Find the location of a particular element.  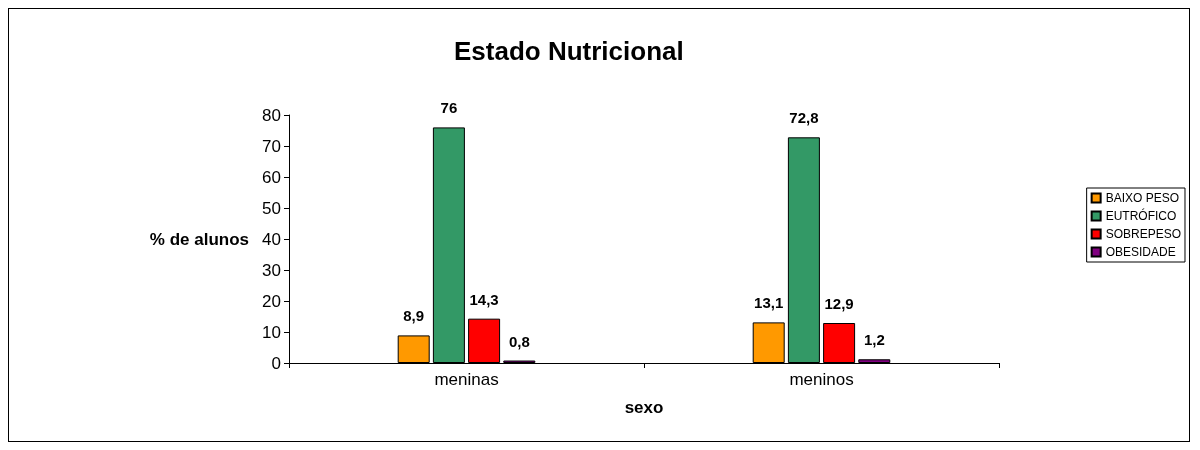

x-tick-label: meninos is located at coordinates (821, 379).